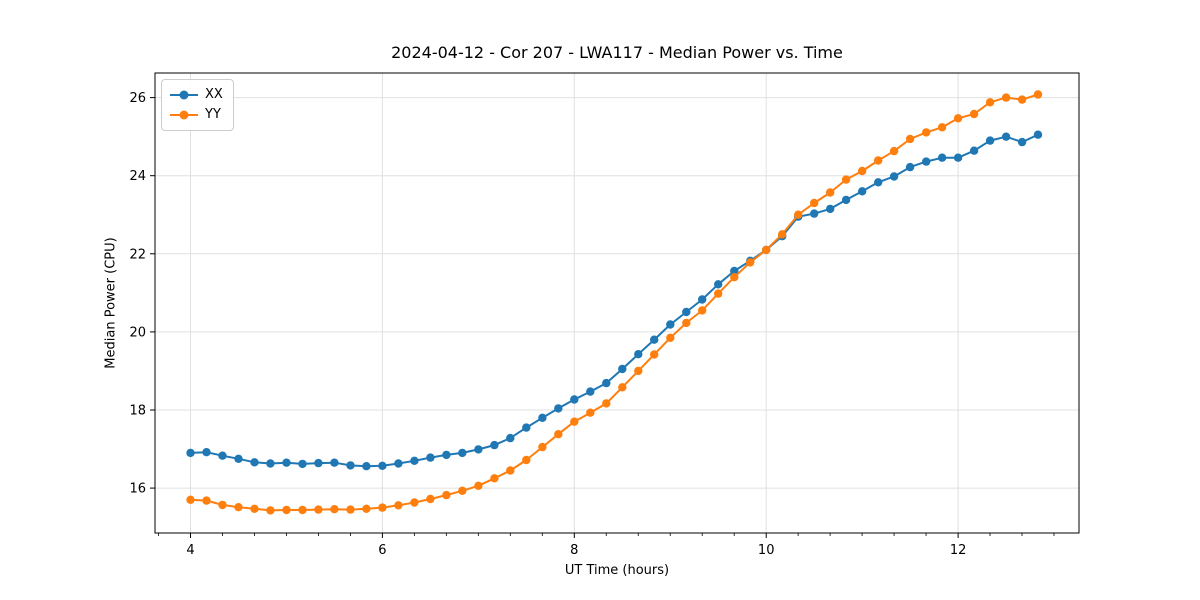  I want to click on legend-label: YY, so click(213, 114).